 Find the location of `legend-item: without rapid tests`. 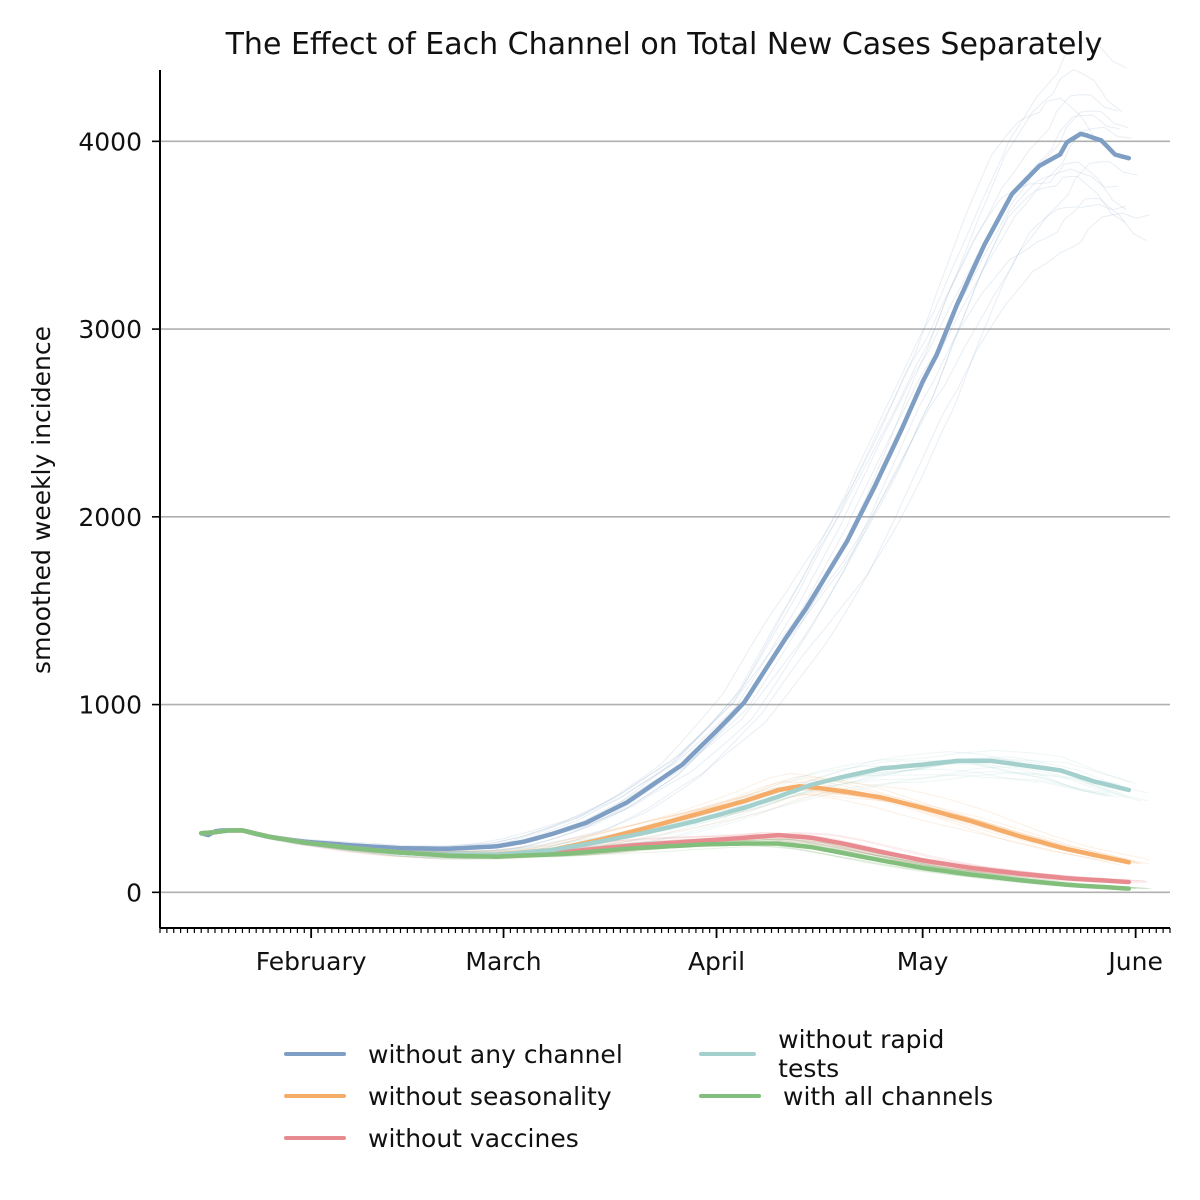

legend-item: without rapid tests is located at coordinates (845, 1054).